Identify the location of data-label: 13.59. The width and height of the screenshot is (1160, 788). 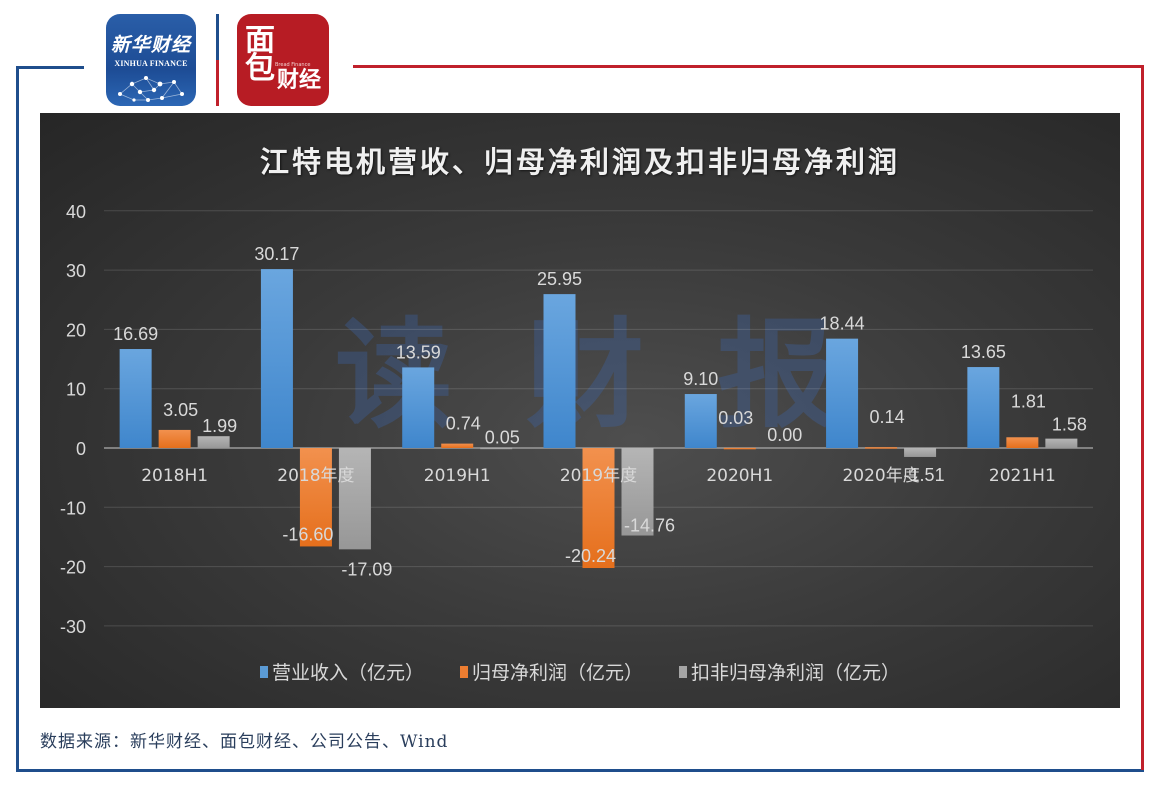
(418, 352).